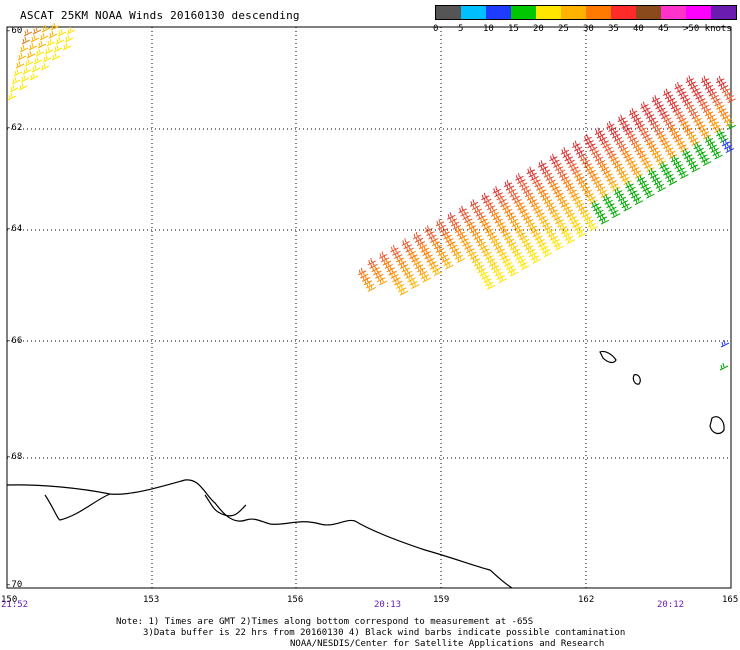  I want to click on lon-label-165: 165, so click(730, 600).